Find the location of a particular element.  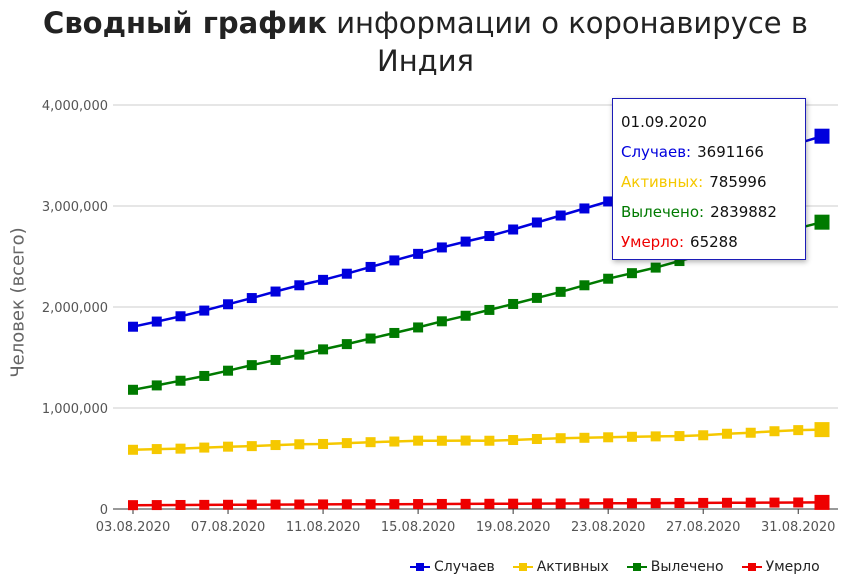

x-tick-label: 27.08.2020 is located at coordinates (703, 527).